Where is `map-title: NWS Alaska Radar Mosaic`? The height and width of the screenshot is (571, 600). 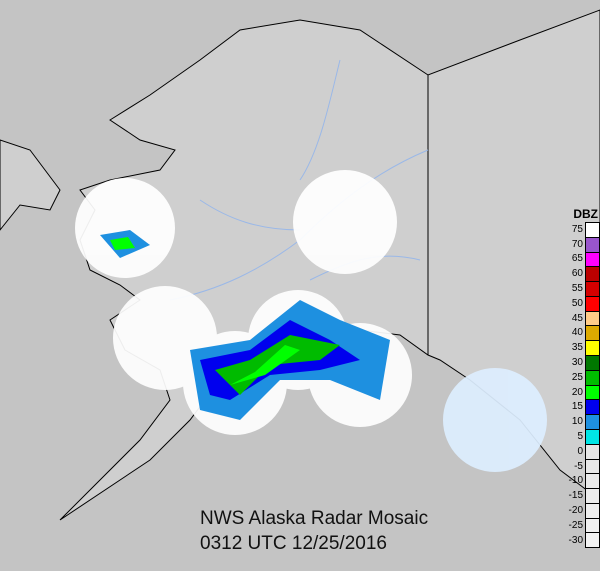 map-title: NWS Alaska Radar Mosaic is located at coordinates (314, 518).